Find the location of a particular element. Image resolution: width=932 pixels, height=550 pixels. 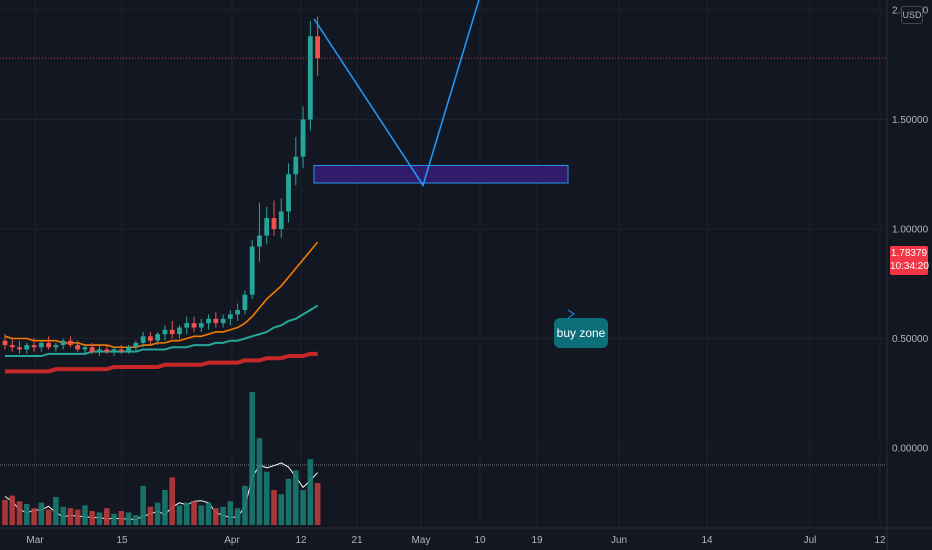

time-axis-label: 14 is located at coordinates (707, 540).